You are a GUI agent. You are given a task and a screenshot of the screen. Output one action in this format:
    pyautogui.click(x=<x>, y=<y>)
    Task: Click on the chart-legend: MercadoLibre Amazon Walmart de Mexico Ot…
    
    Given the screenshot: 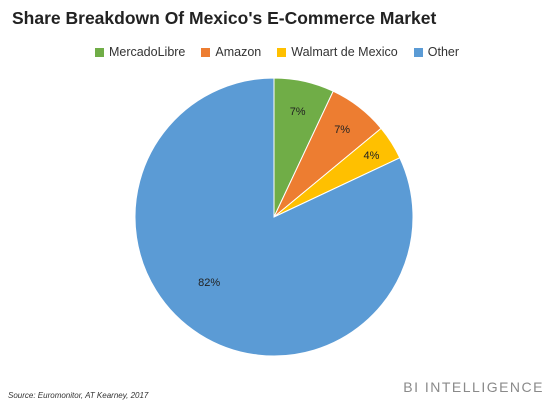 What is the action you would take?
    pyautogui.click(x=277, y=52)
    